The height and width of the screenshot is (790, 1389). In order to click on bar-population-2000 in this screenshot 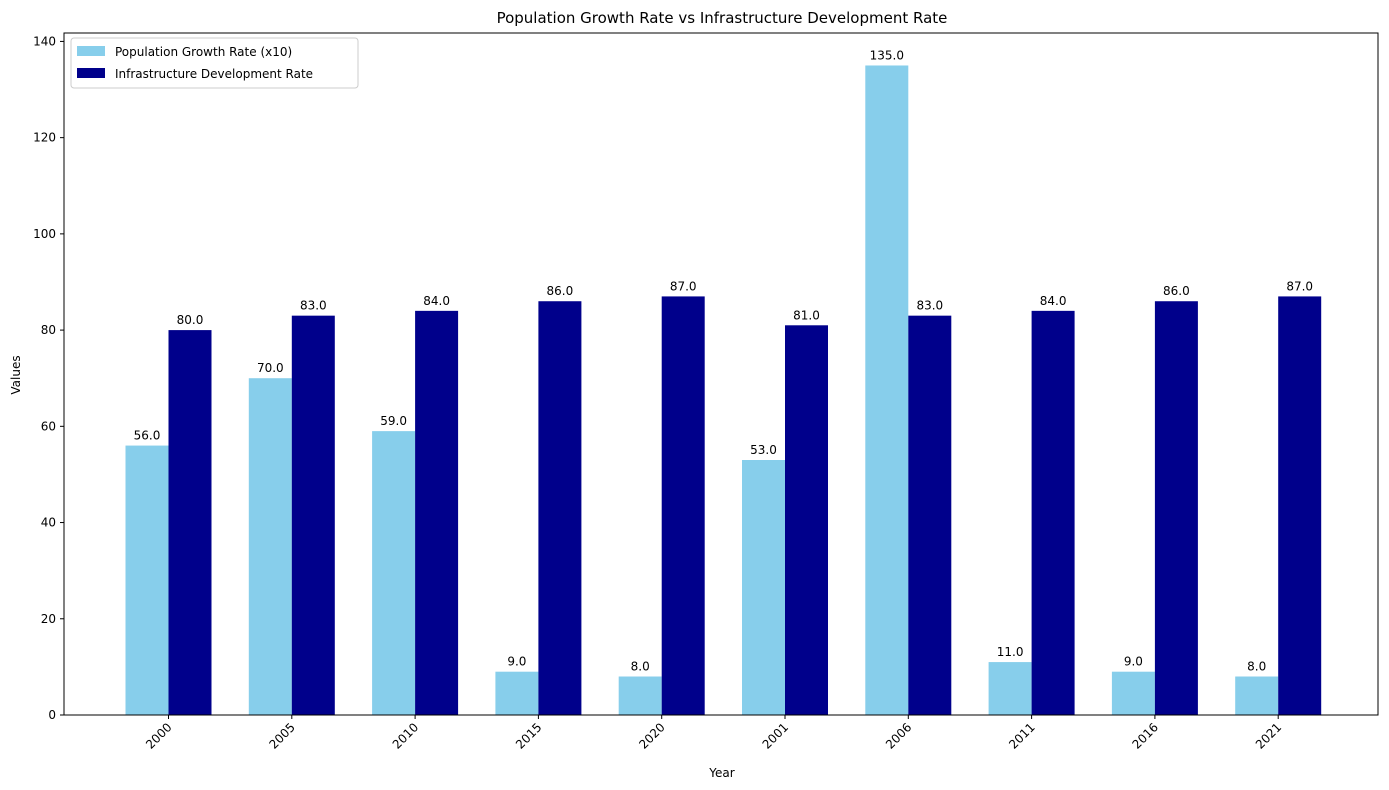, I will do `click(147, 580)`.